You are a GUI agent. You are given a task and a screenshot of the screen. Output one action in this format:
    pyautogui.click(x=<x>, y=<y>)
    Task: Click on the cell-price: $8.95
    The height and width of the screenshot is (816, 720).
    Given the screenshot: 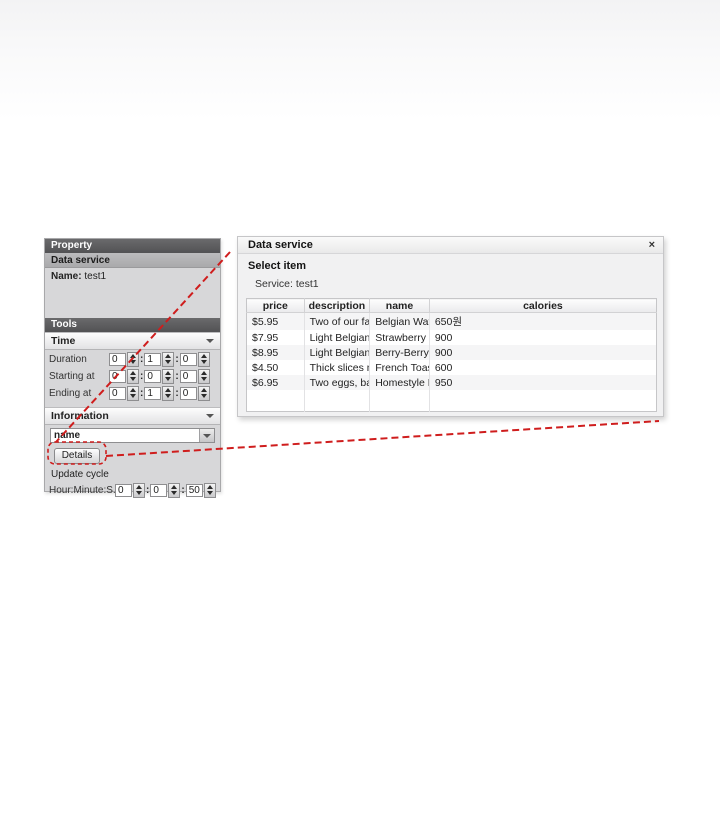 What is the action you would take?
    pyautogui.click(x=275, y=352)
    